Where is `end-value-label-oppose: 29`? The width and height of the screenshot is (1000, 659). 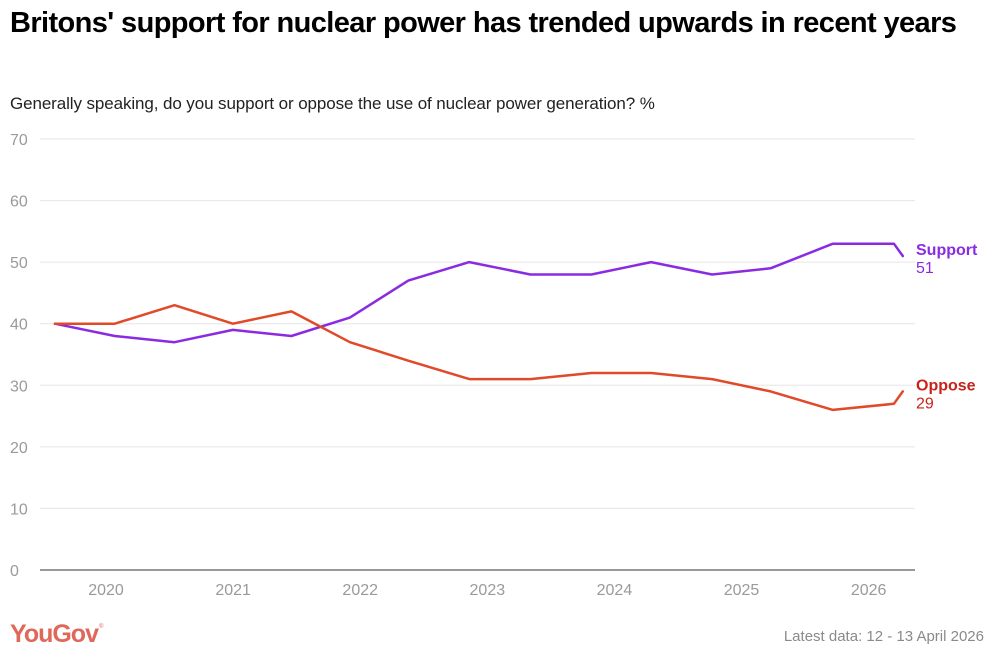 end-value-label-oppose: 29 is located at coordinates (925, 403).